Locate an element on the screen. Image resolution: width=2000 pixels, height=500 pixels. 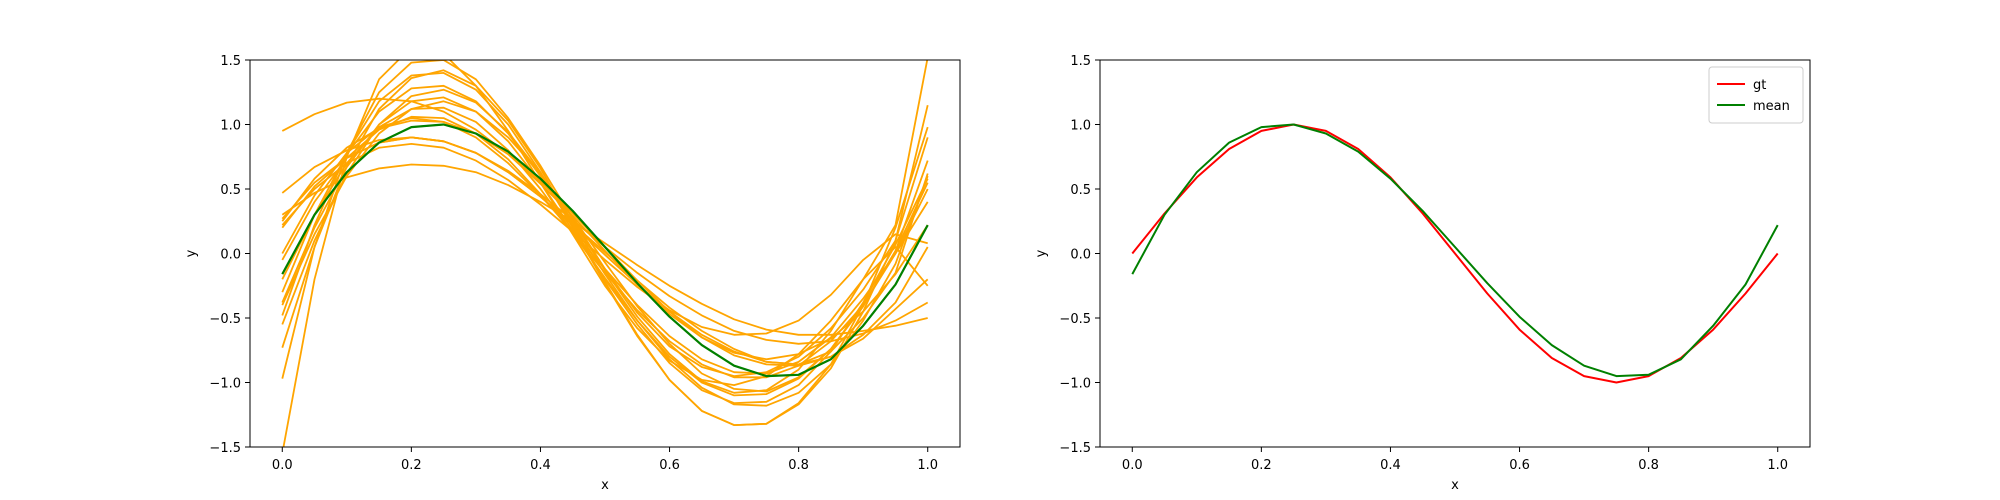
legend-box is located at coordinates (1756, 95).